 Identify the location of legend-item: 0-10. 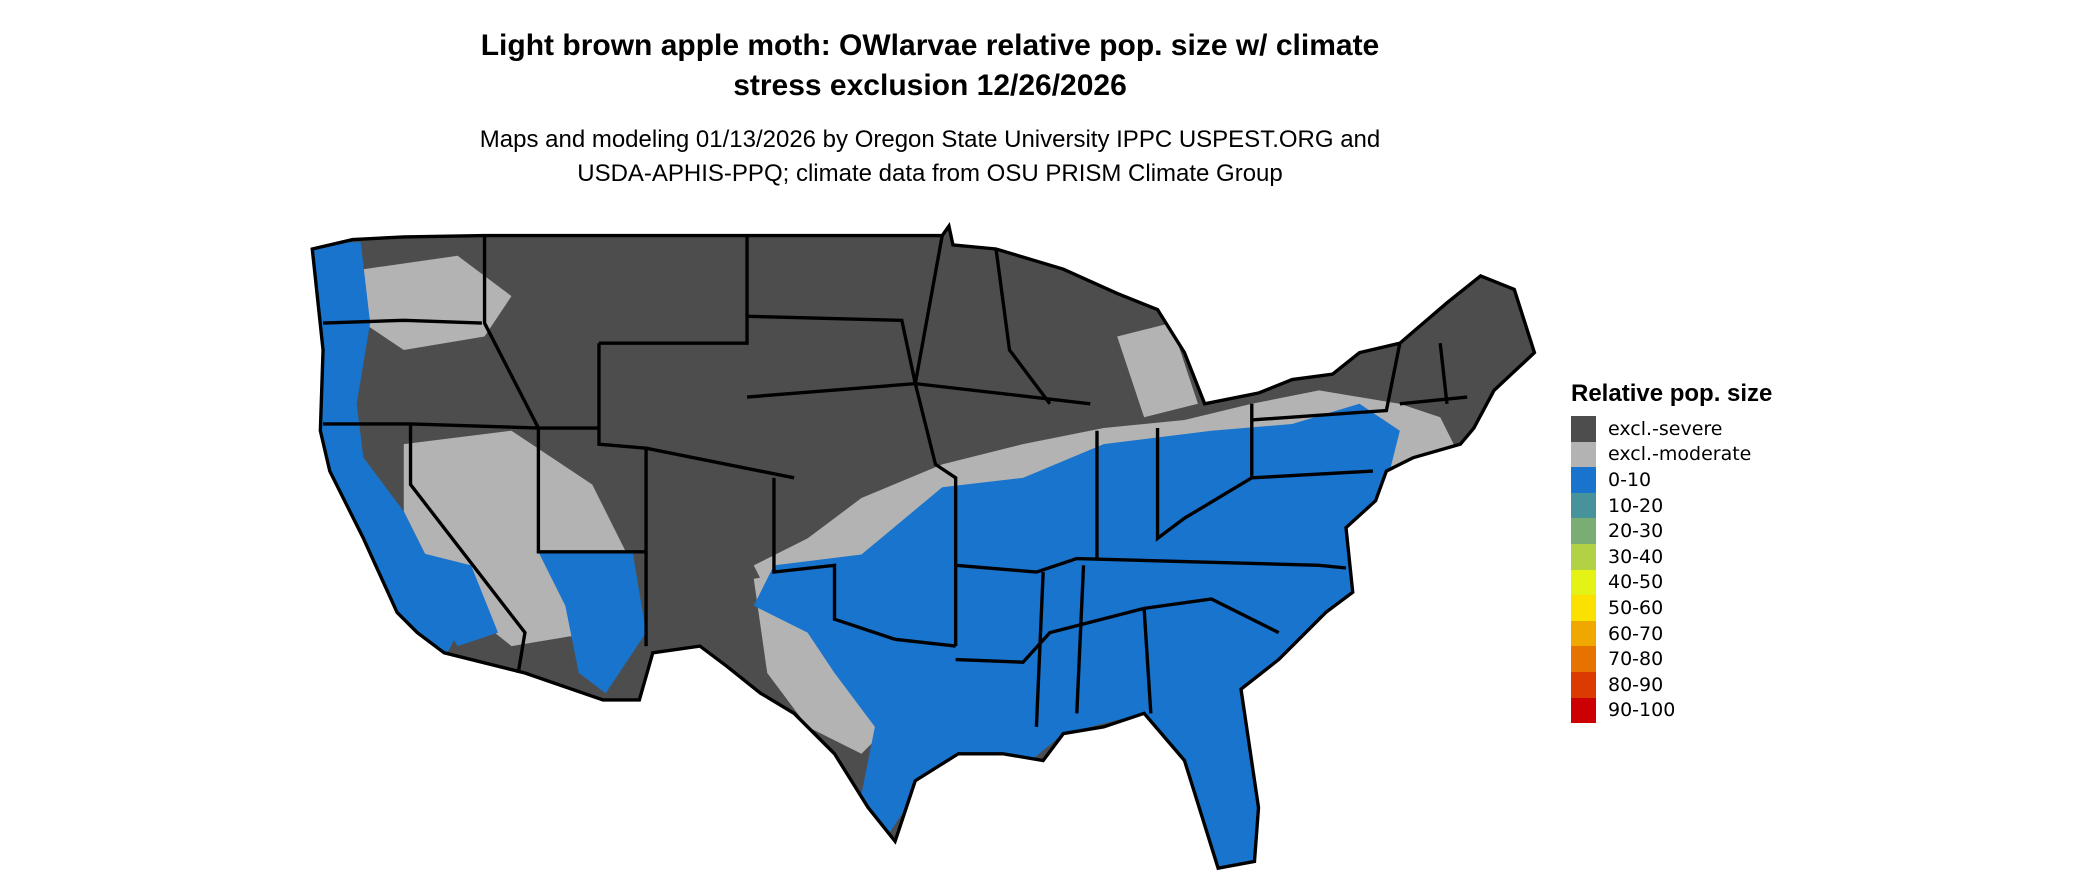
(1671, 480).